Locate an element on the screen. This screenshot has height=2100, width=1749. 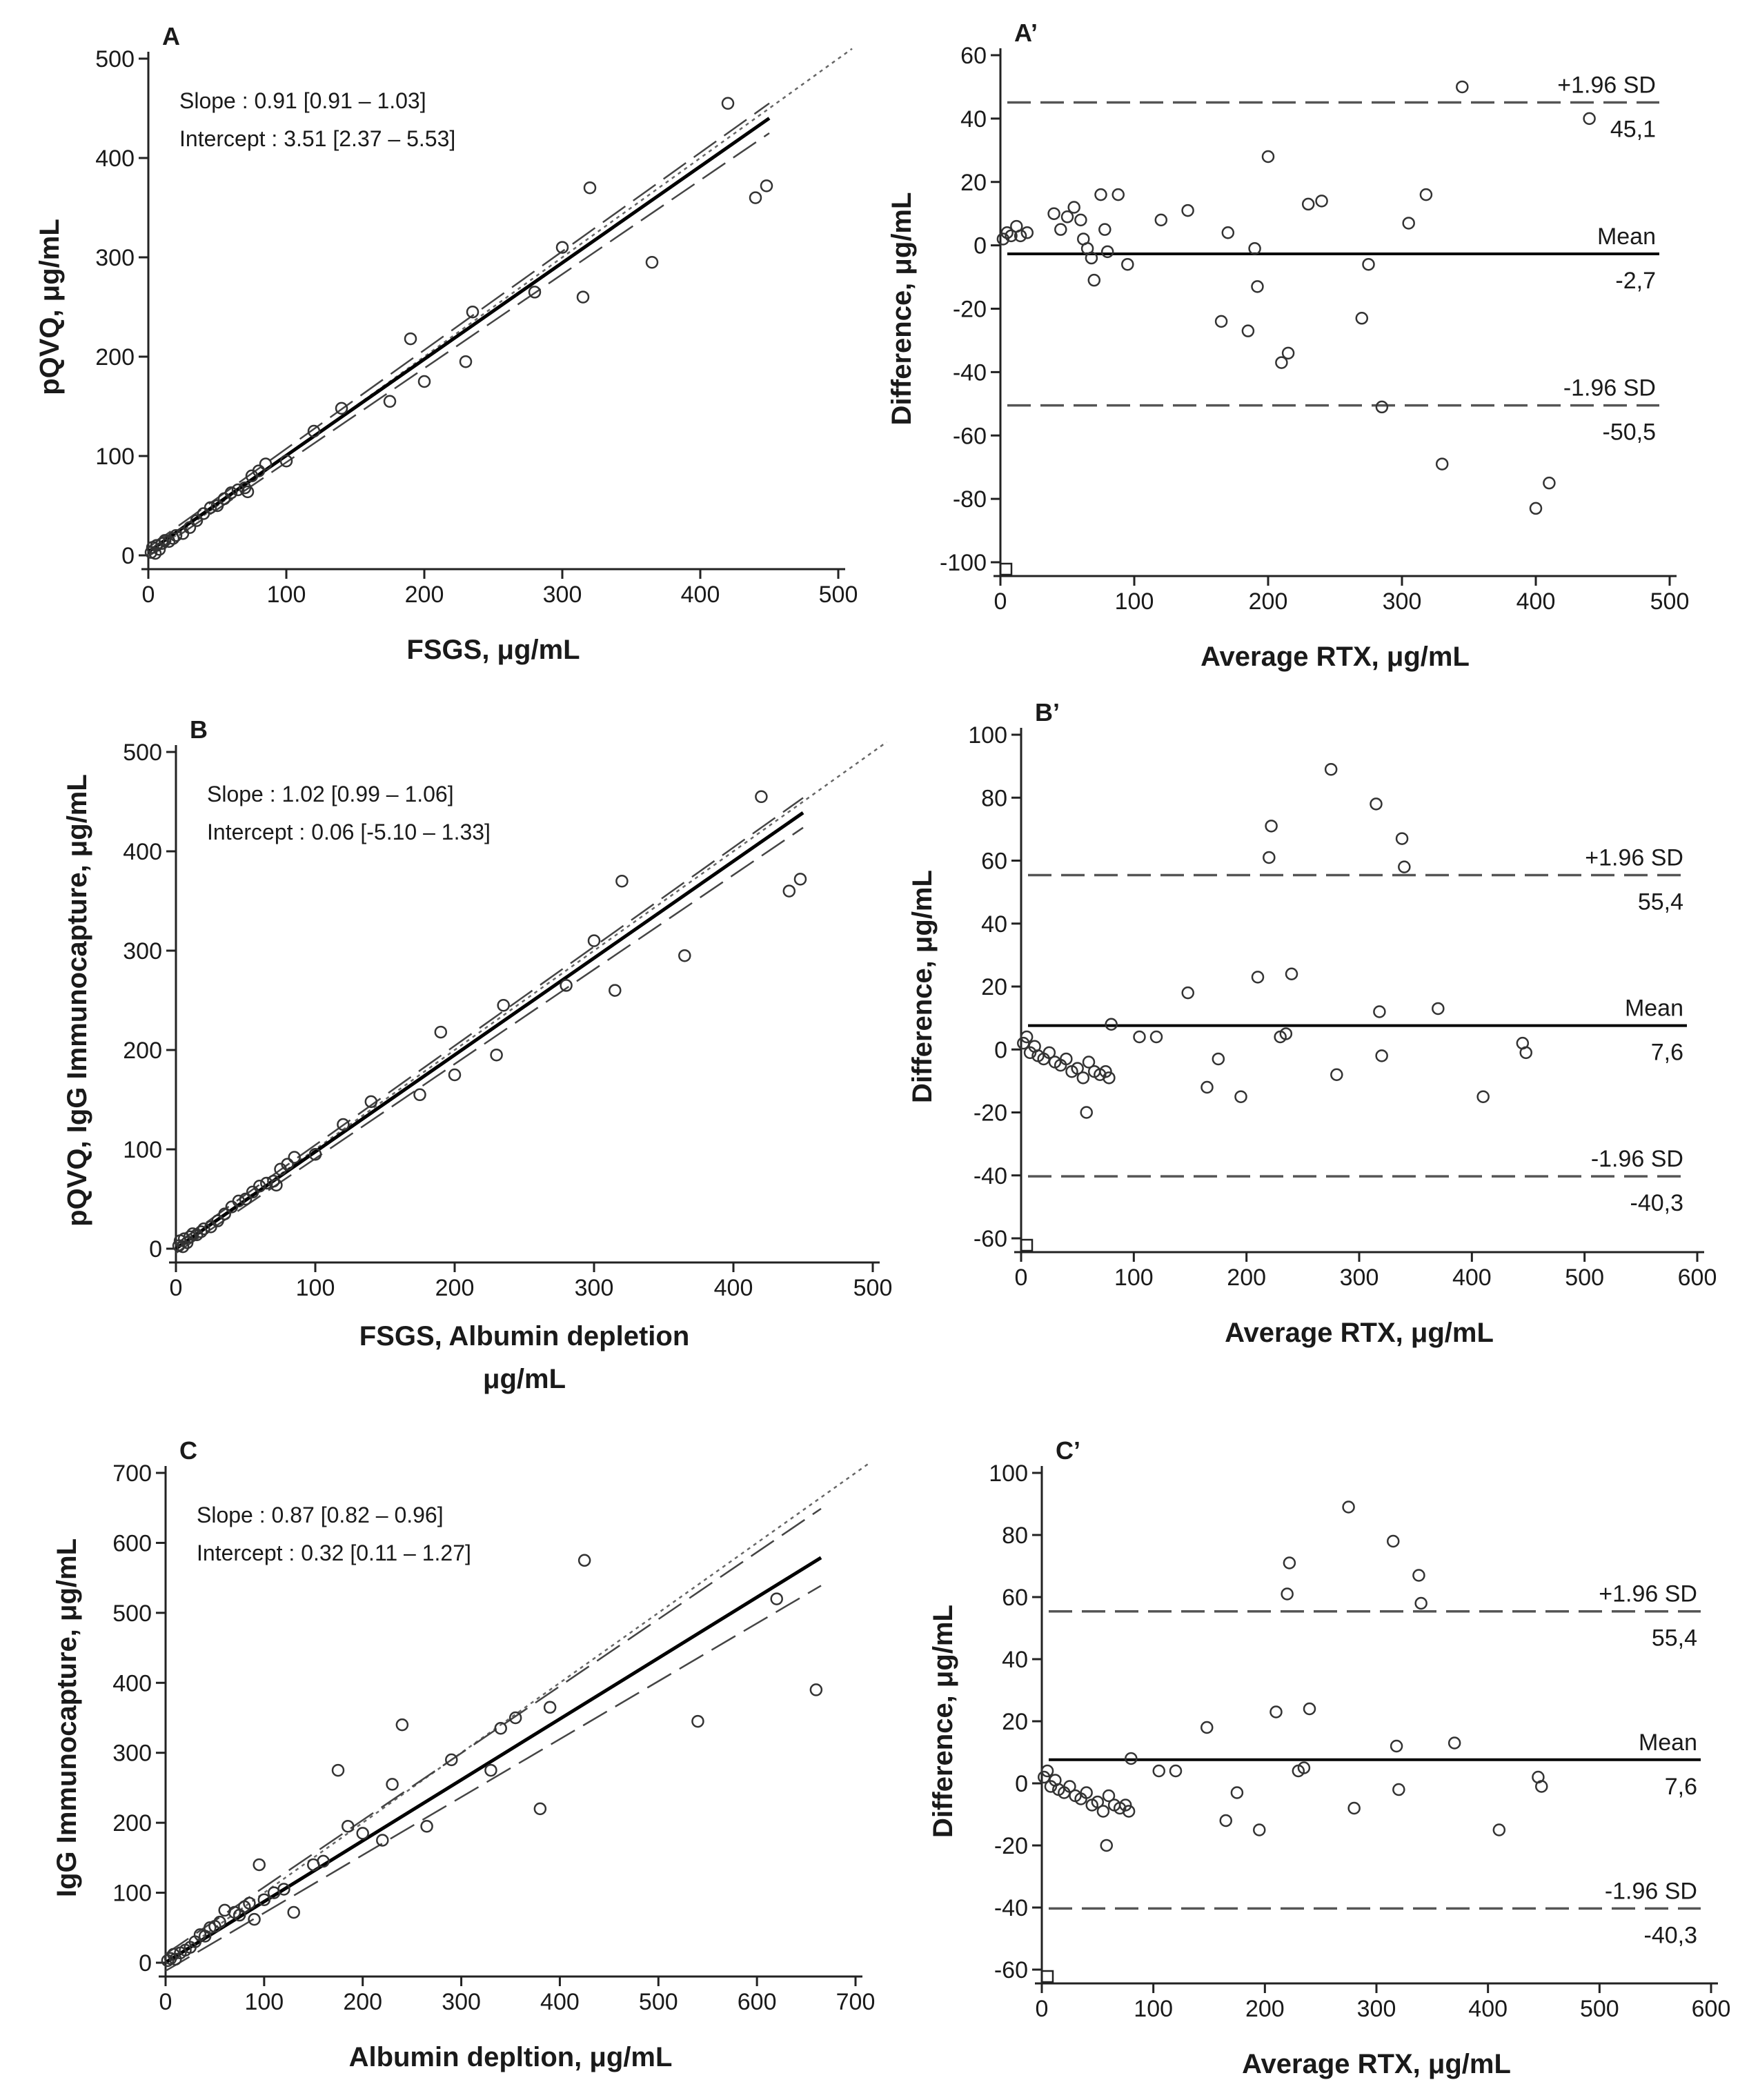
y-axis-title: pQVQ, μg/mL is located at coordinates (49, 307).